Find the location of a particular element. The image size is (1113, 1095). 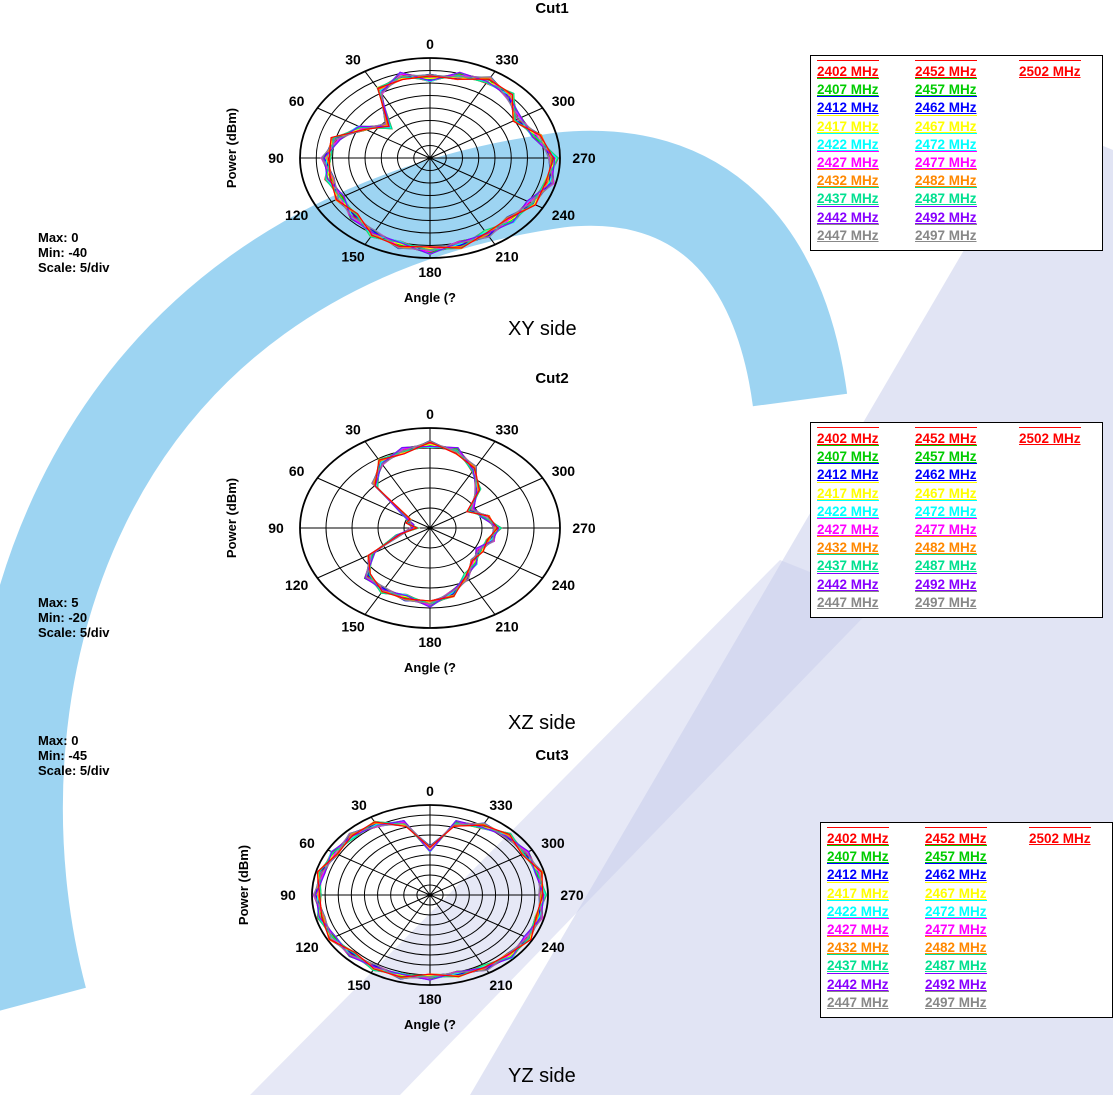

min-label: Min: -20 is located at coordinates (63, 617).